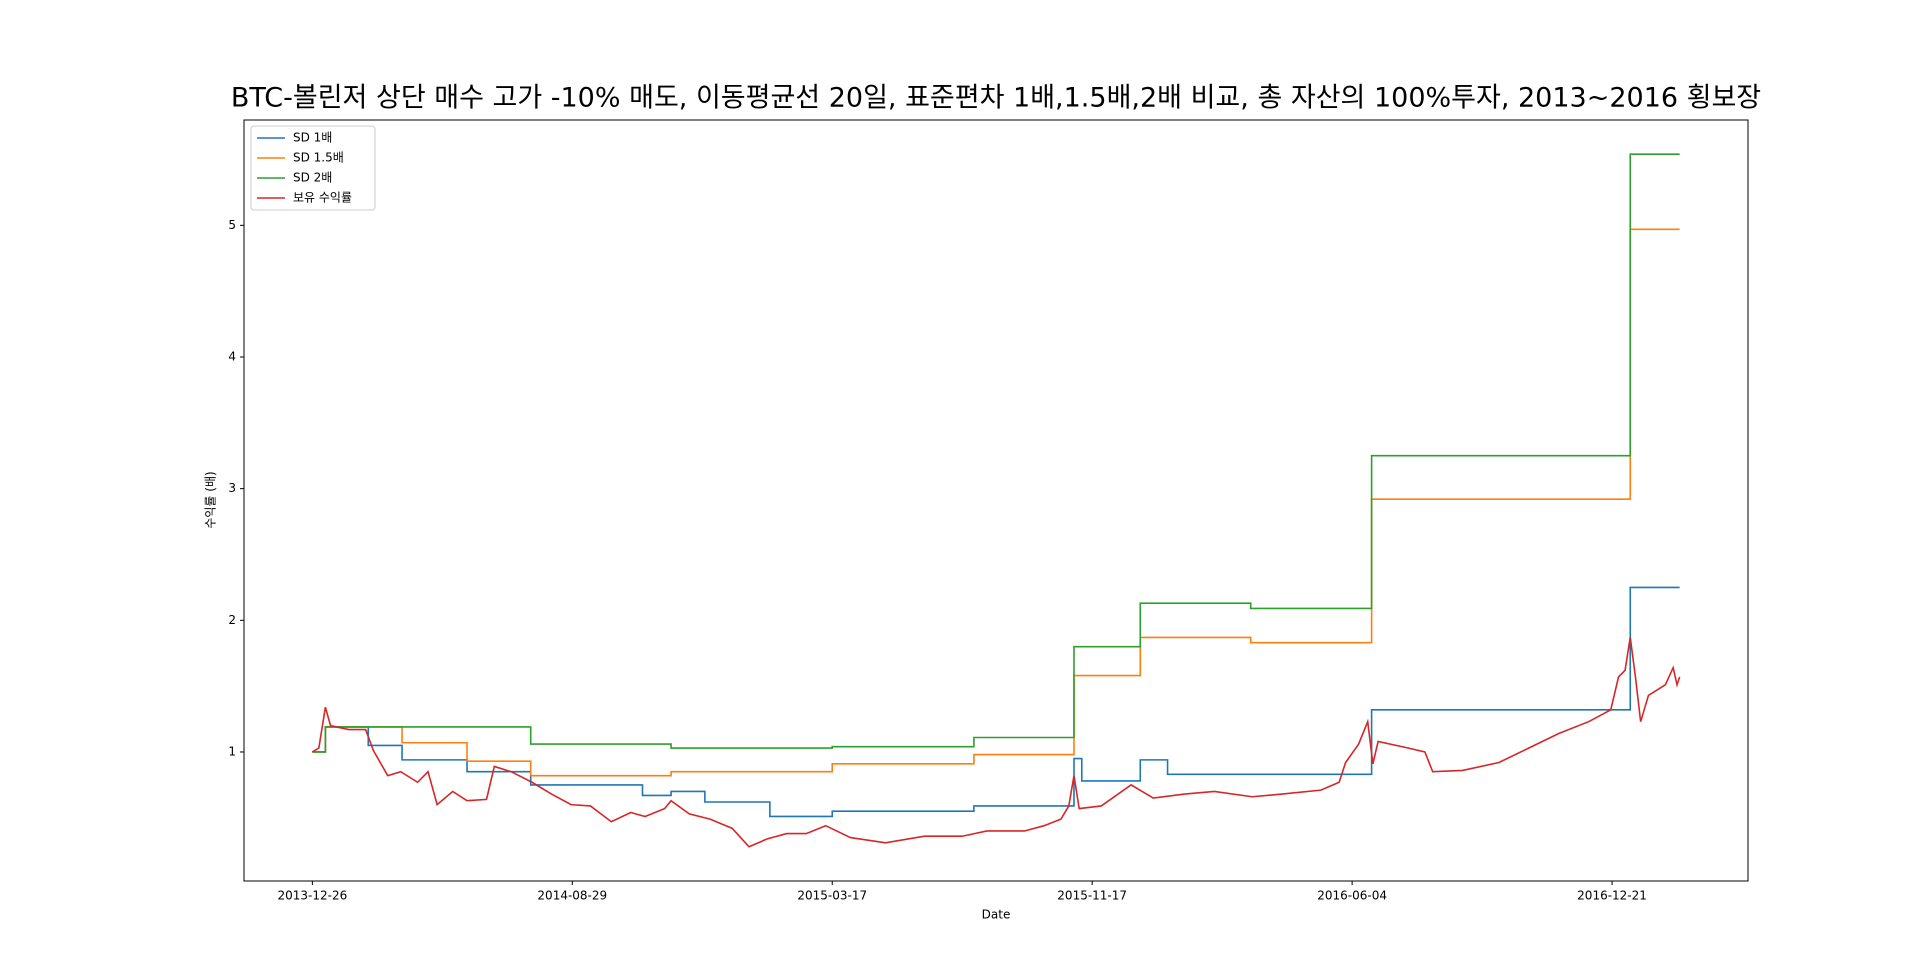 The image size is (1920, 977). What do you see at coordinates (1092, 896) in the screenshot?
I see `x-tick-label: 2015-11-17` at bounding box center [1092, 896].